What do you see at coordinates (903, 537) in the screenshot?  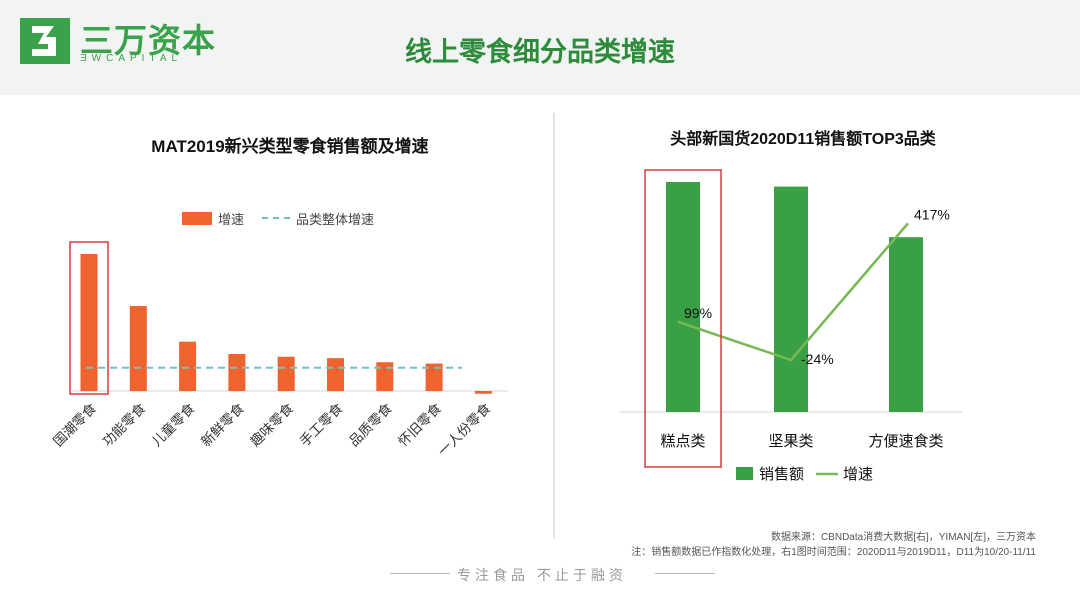 I see `source-line: 数据来源：CBNData消费大数据[右]，YIMAN[左]，三万资本` at bounding box center [903, 537].